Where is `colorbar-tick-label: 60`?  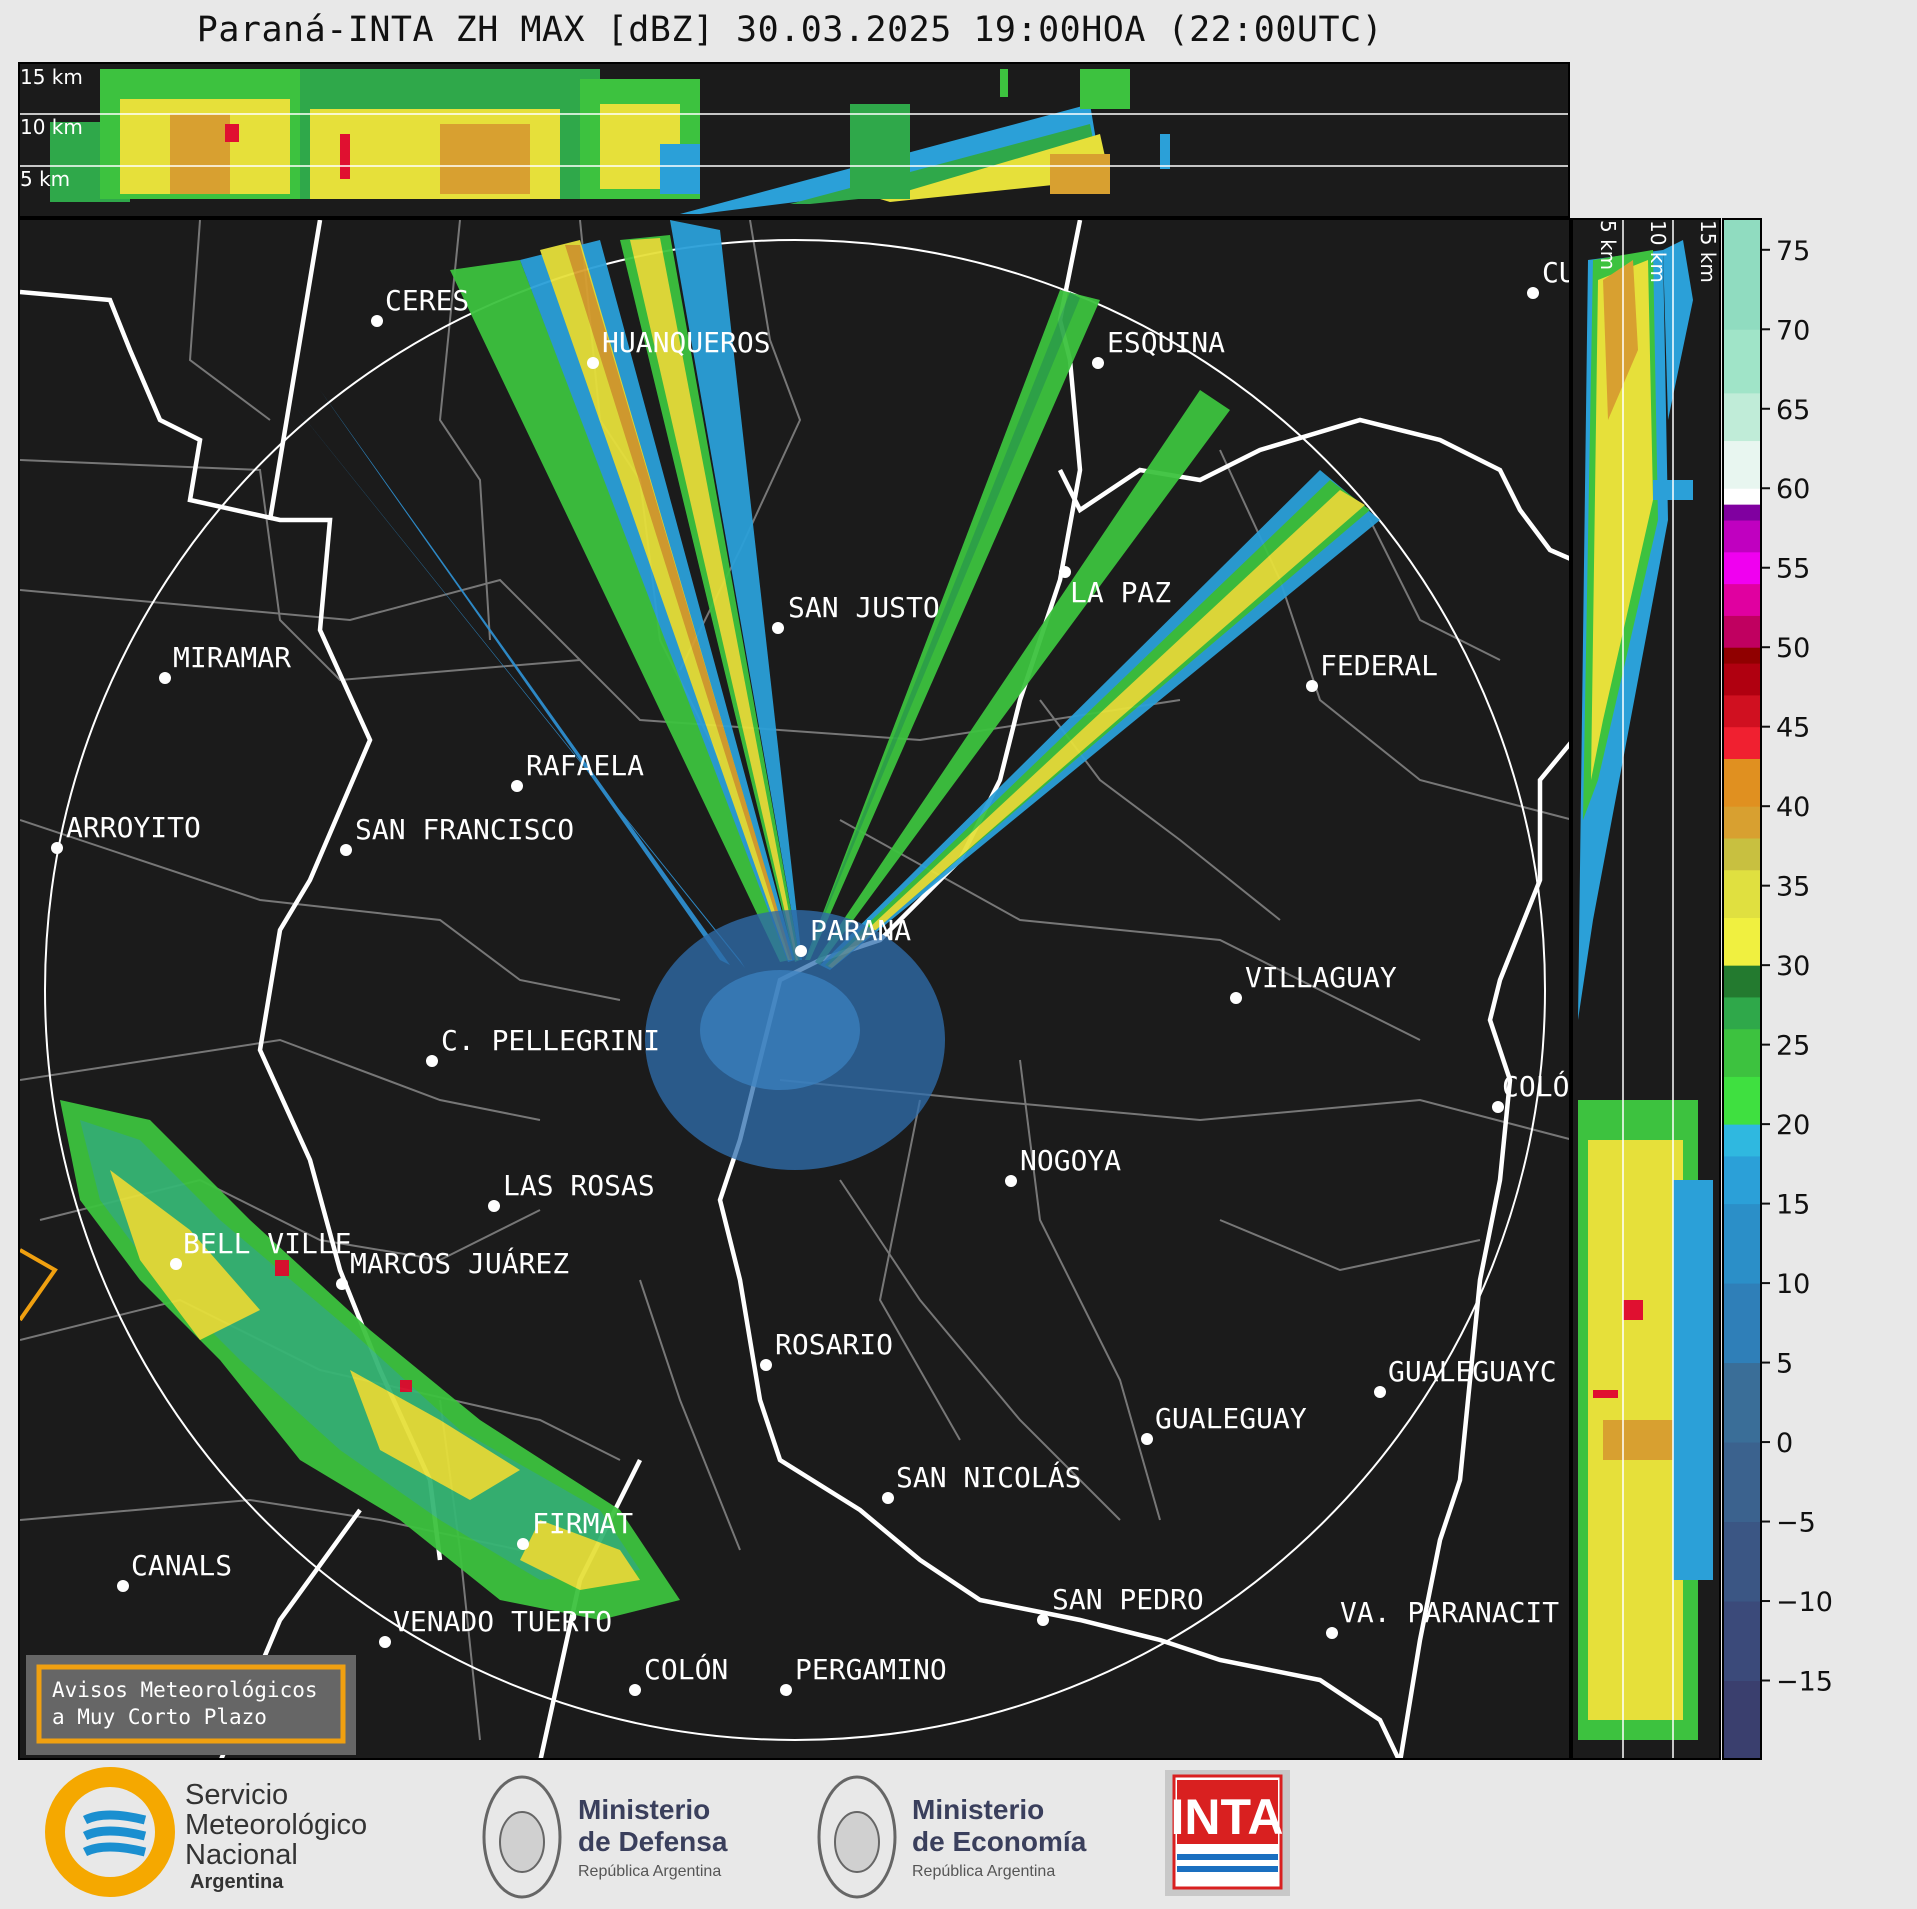 colorbar-tick-label: 60 is located at coordinates (1793, 489).